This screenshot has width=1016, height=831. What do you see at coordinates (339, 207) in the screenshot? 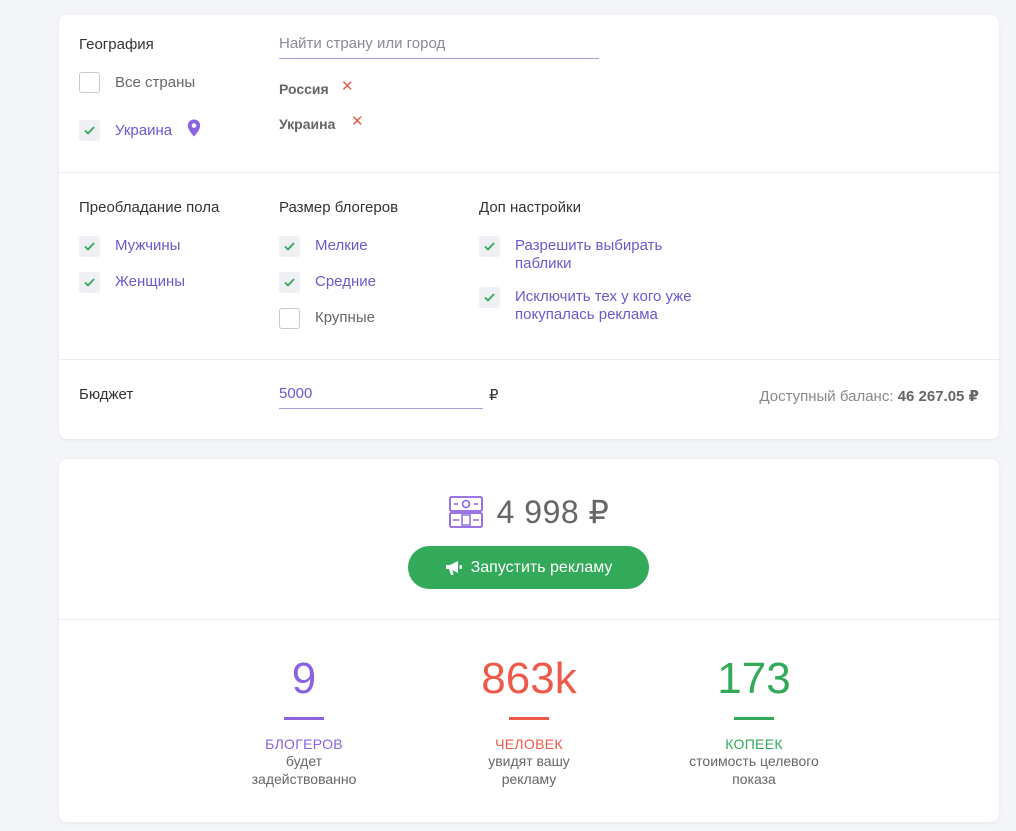
I see `blogger-size-label: Размер блогеров` at bounding box center [339, 207].